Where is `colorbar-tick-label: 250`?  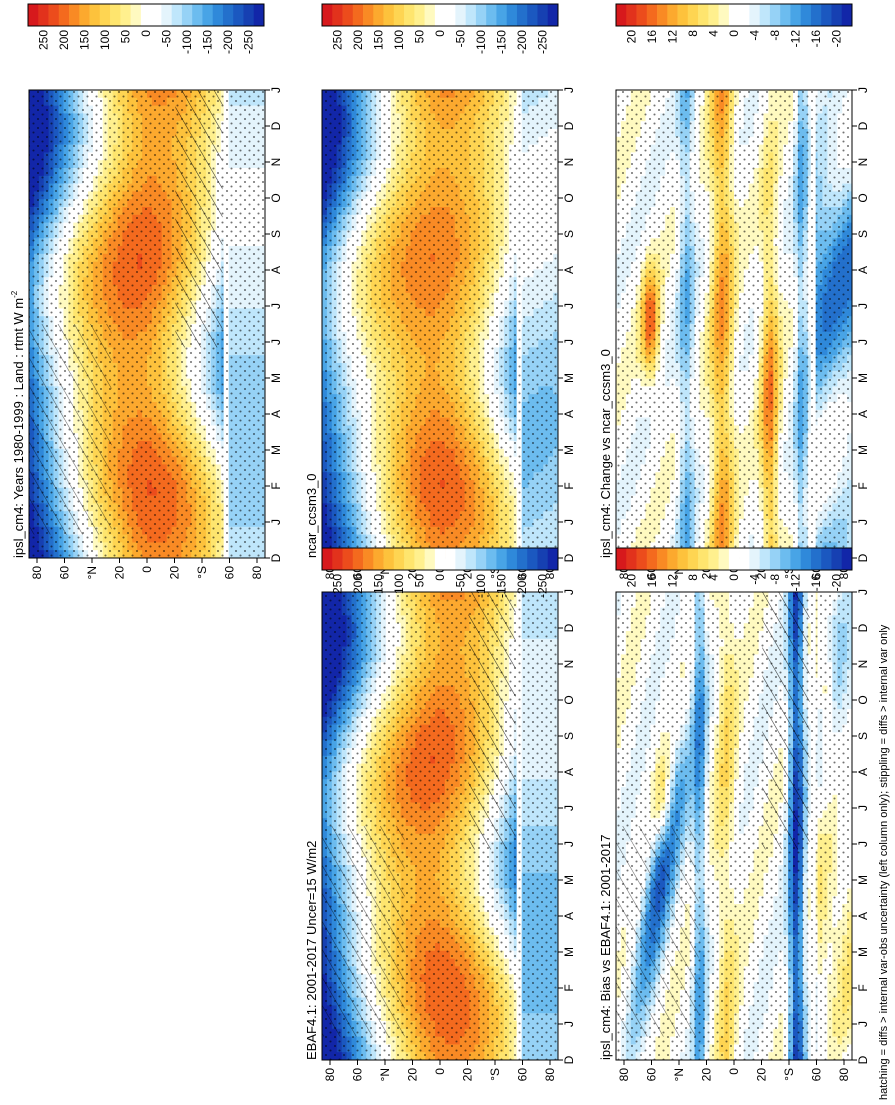 colorbar-tick-label: 250 is located at coordinates (43, 40).